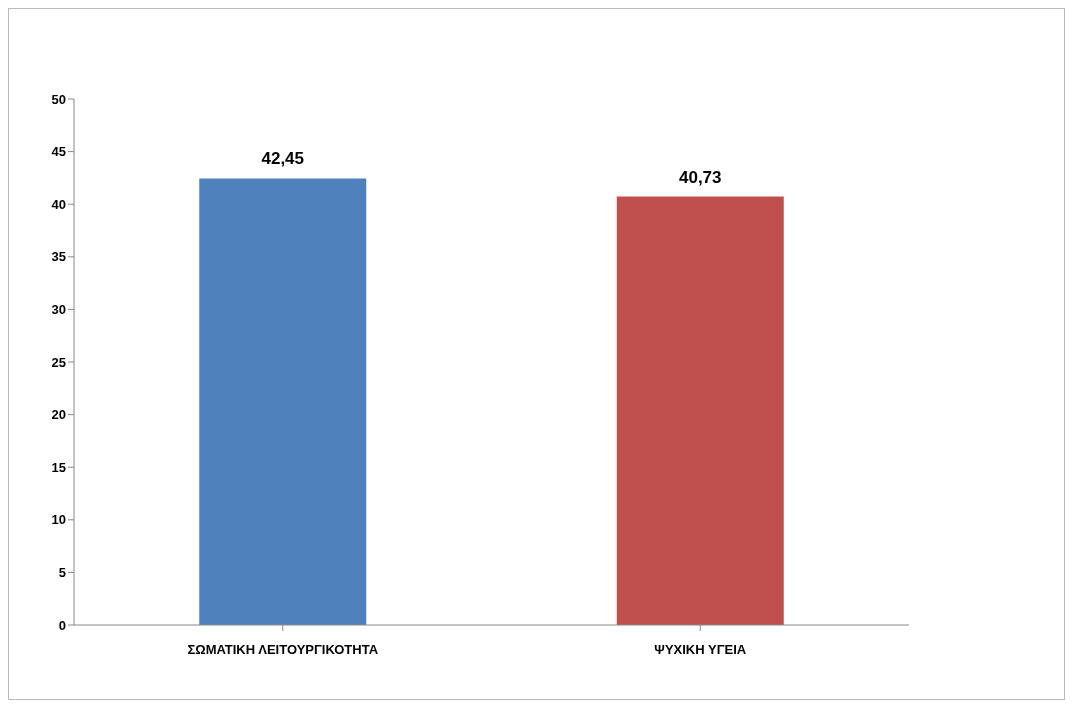 This screenshot has height=704, width=1073. I want to click on y-tick-label: 20, so click(58, 415).